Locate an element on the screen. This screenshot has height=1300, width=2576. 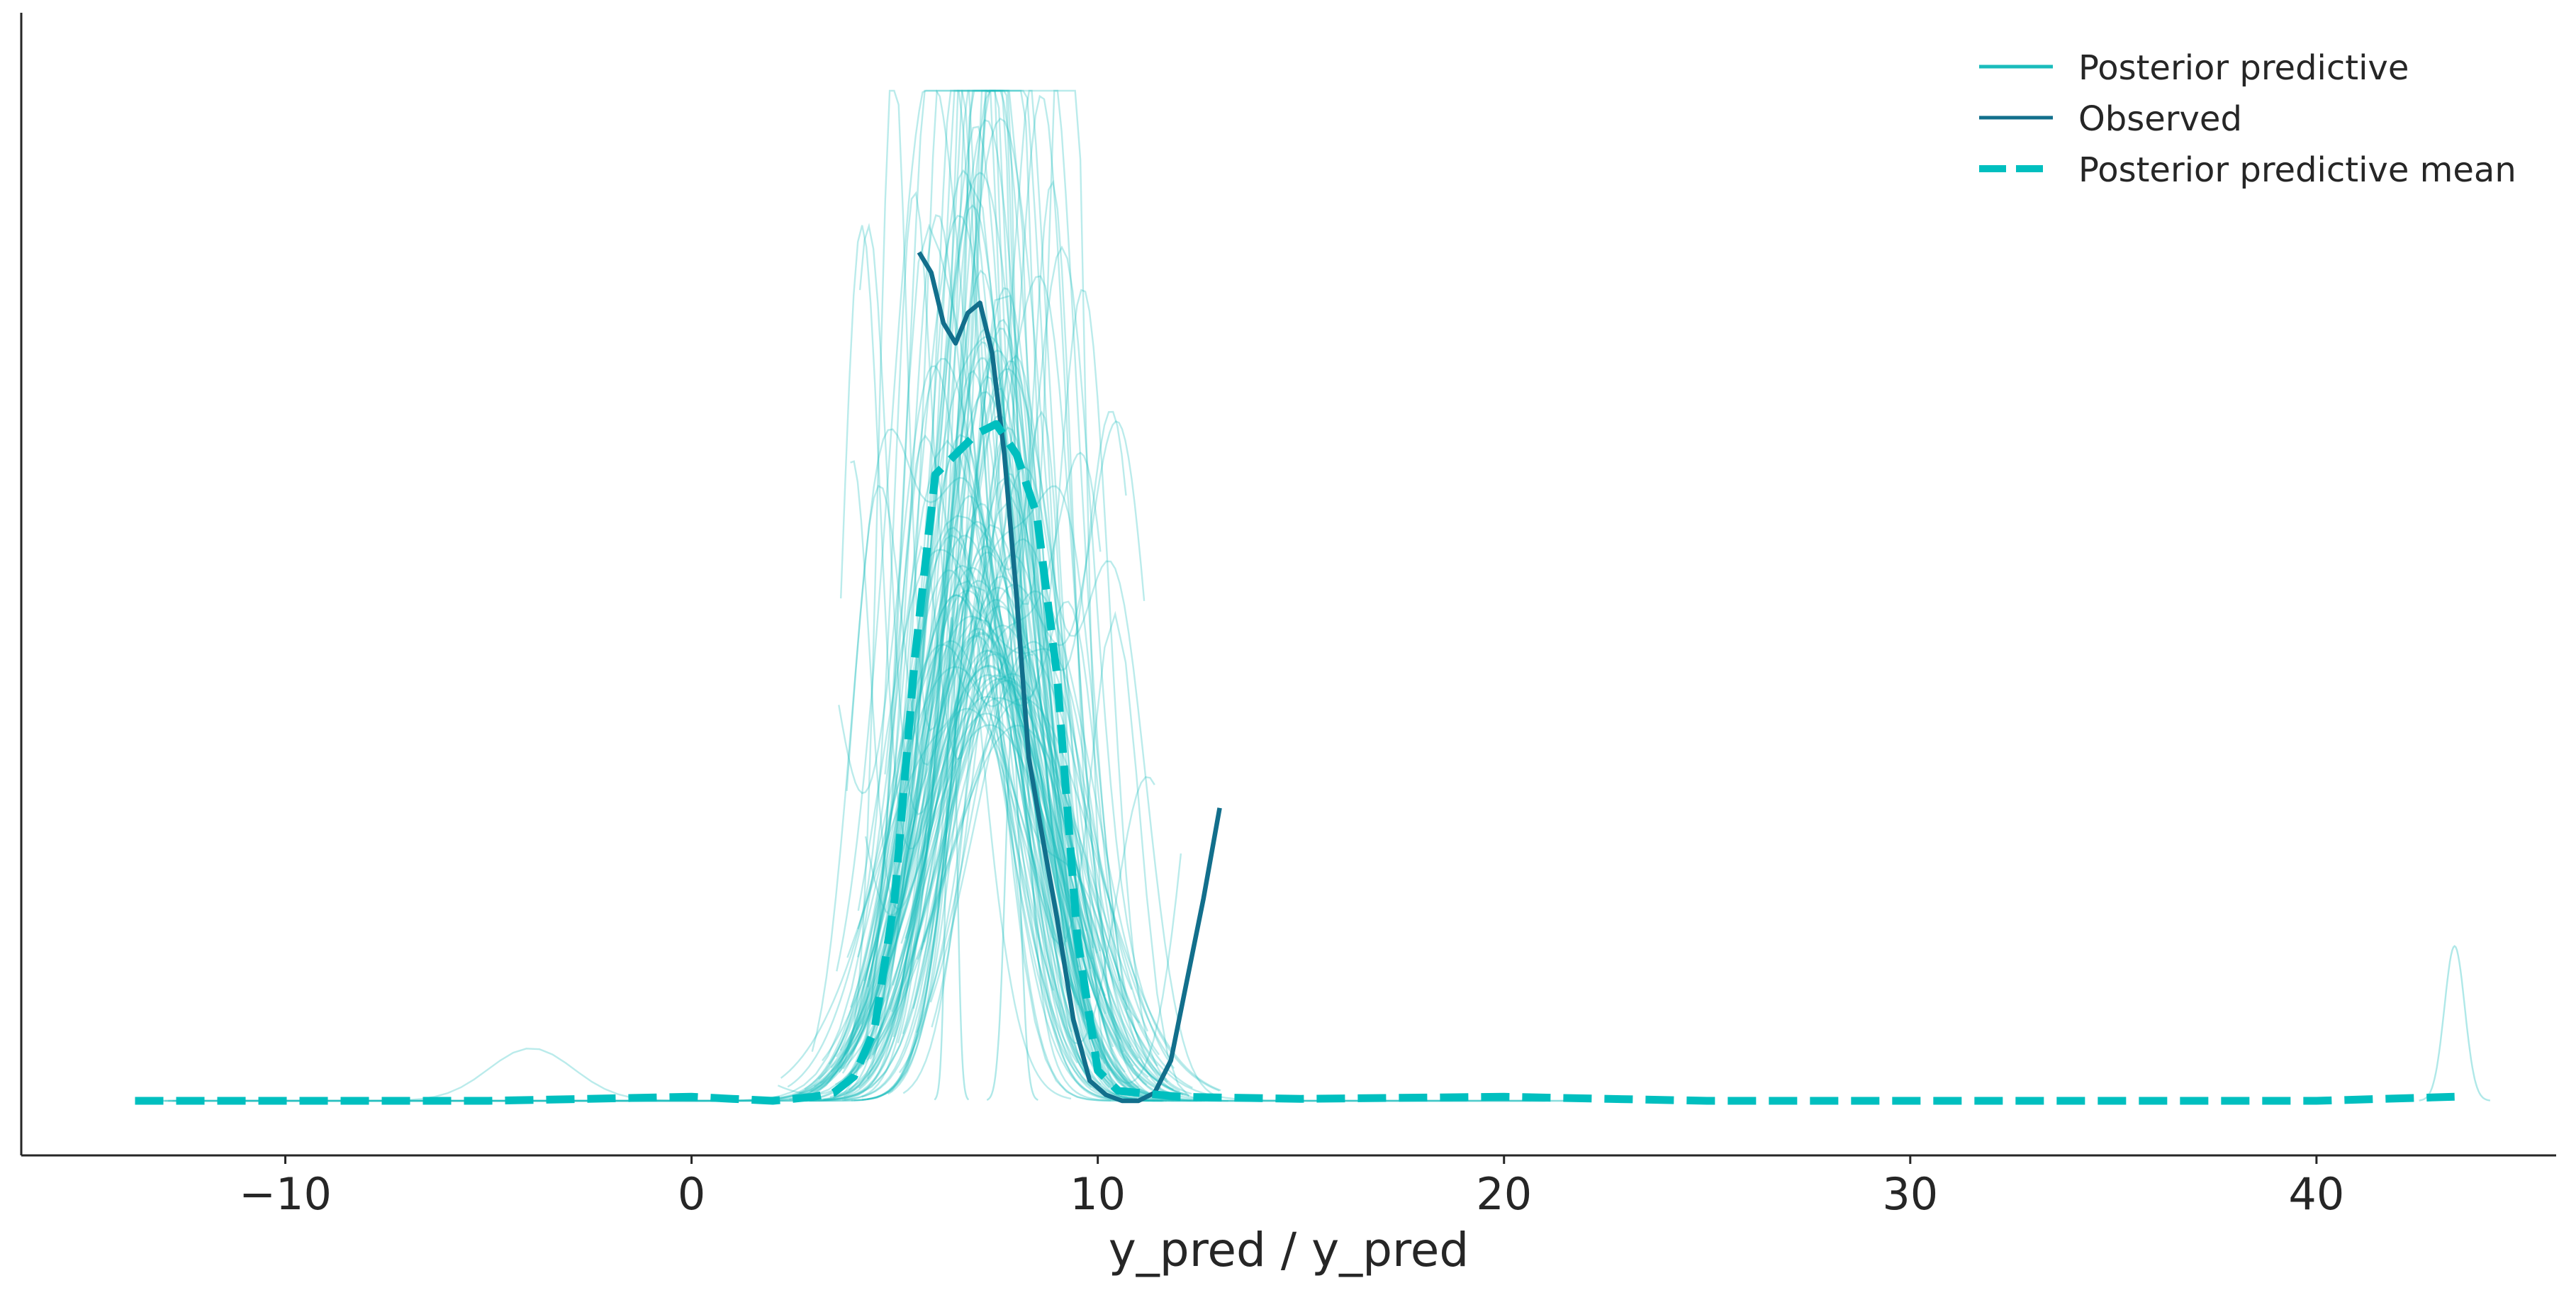
x-tick-label: 20 is located at coordinates (1504, 1194).